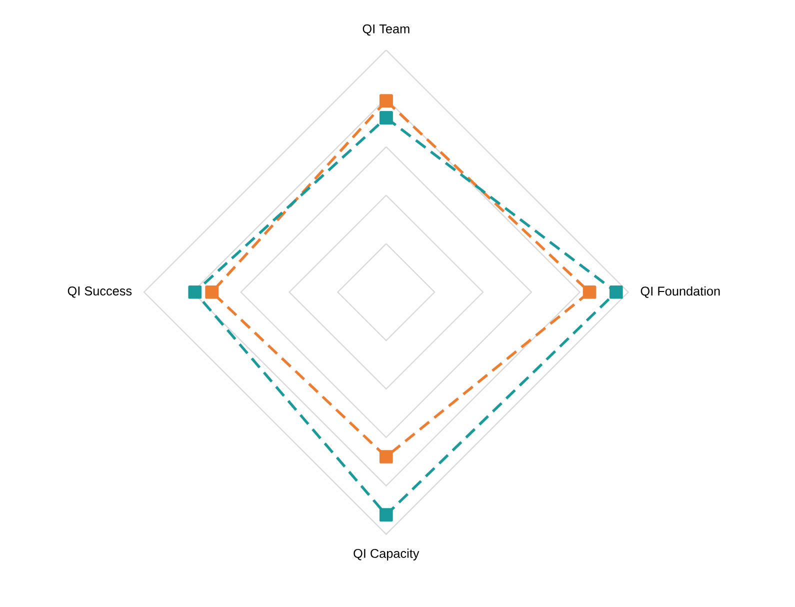 The image size is (795, 607). What do you see at coordinates (680, 292) in the screenshot?
I see `spoke-label: QI Foundation` at bounding box center [680, 292].